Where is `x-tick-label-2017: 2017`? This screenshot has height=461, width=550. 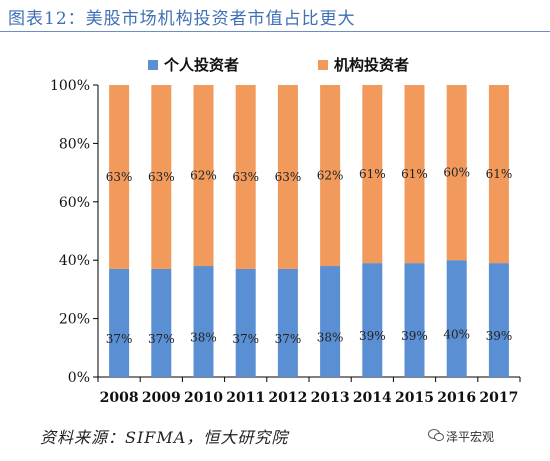
x-tick-label-2017: 2017 is located at coordinates (498, 398).